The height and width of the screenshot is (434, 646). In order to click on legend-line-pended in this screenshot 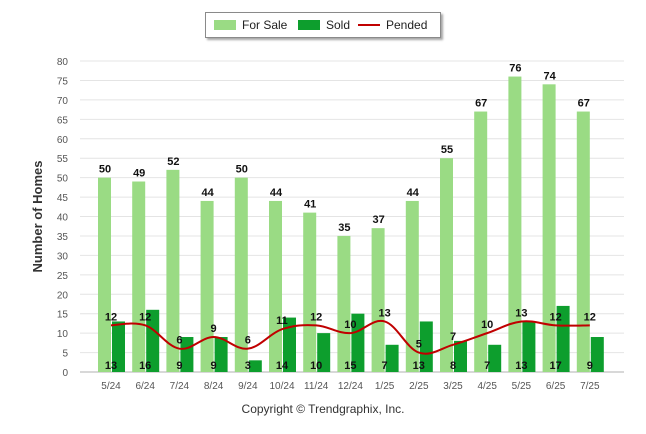, I will do `click(369, 25)`.